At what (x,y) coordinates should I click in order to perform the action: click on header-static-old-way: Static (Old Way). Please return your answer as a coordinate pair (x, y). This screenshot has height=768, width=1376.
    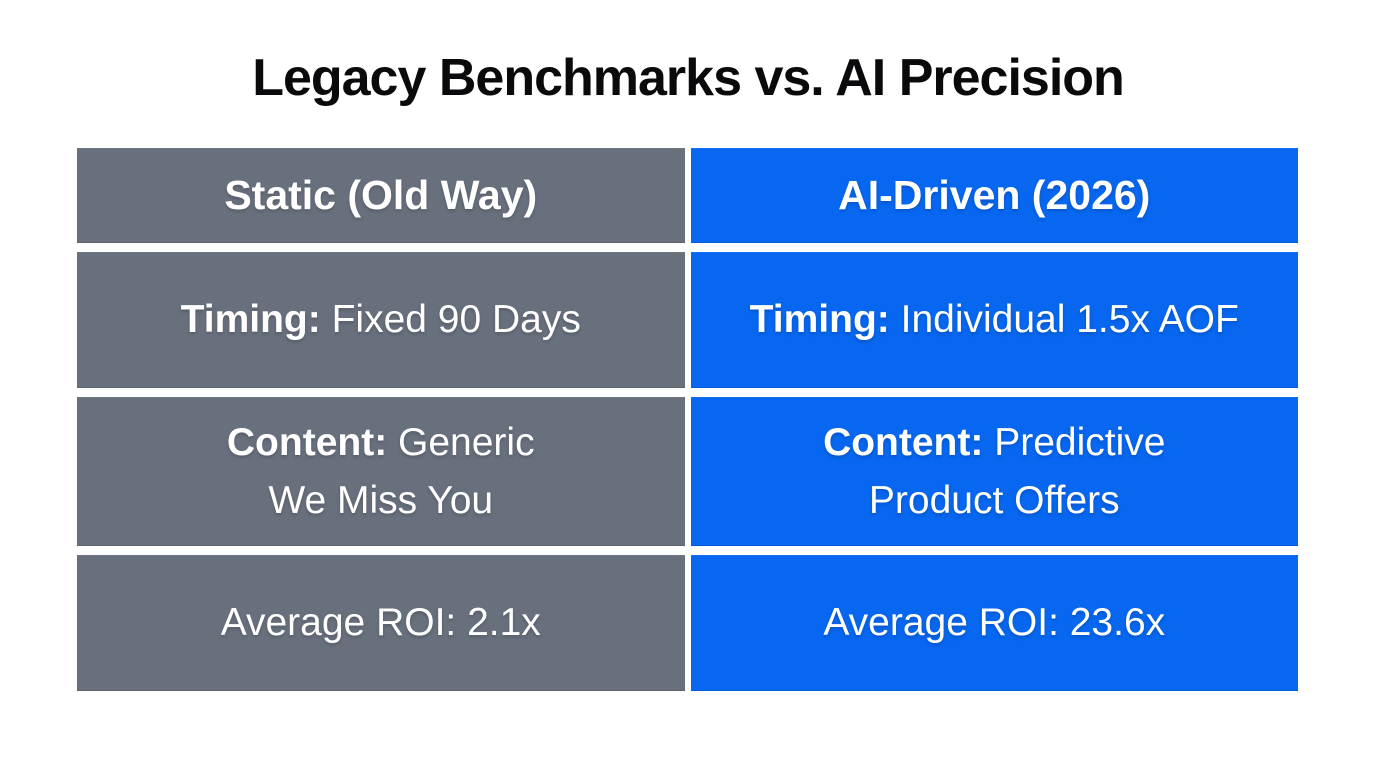
    Looking at the image, I should click on (381, 195).